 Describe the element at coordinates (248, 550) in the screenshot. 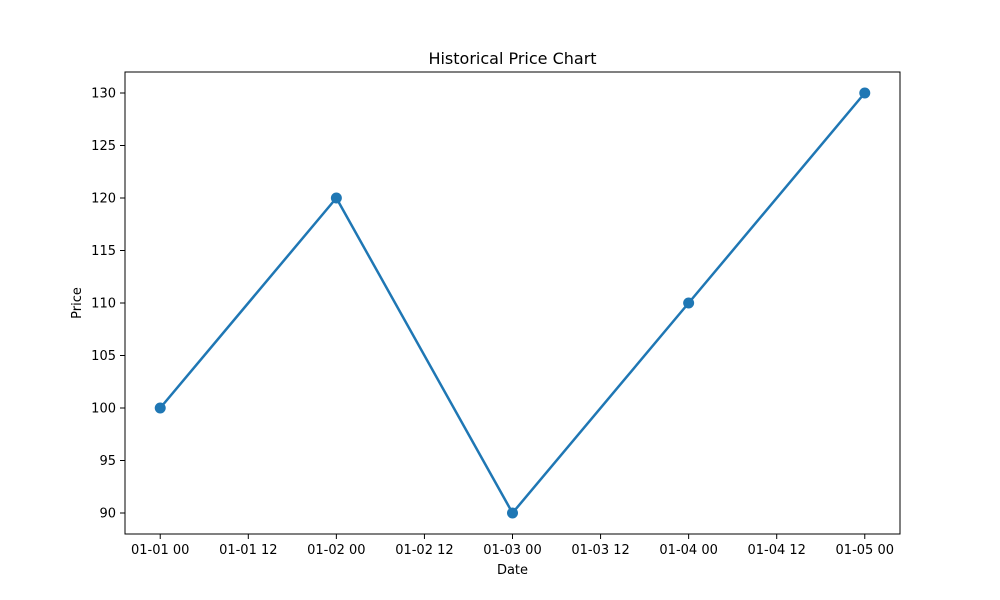

I see `x-tick-label: 01-01 12` at that location.